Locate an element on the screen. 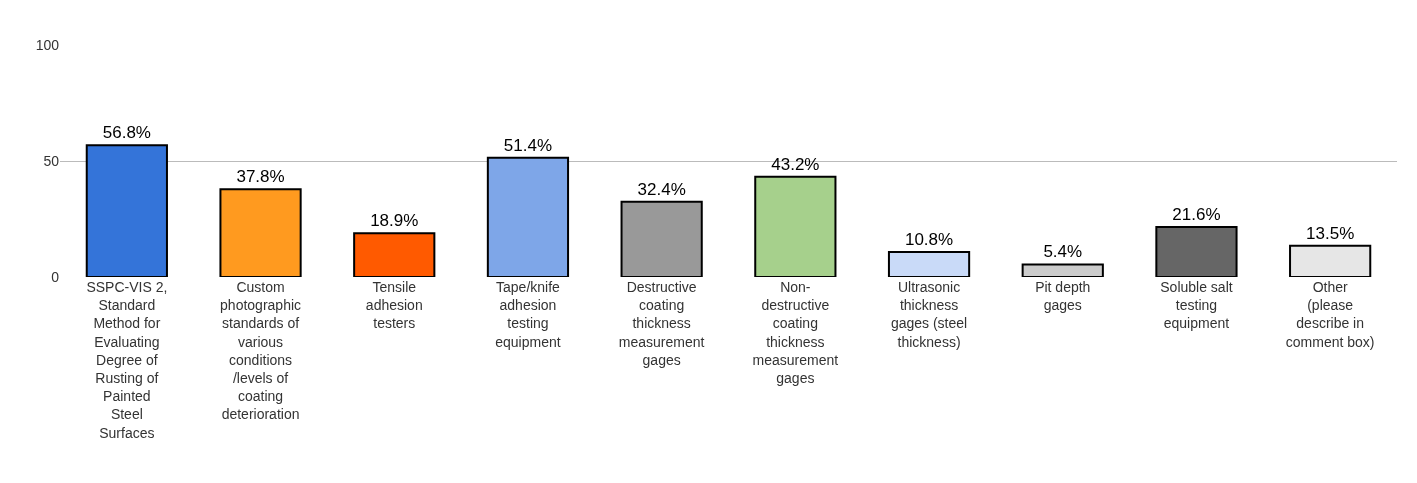  y-tick-label: 100 is located at coordinates (47, 44).